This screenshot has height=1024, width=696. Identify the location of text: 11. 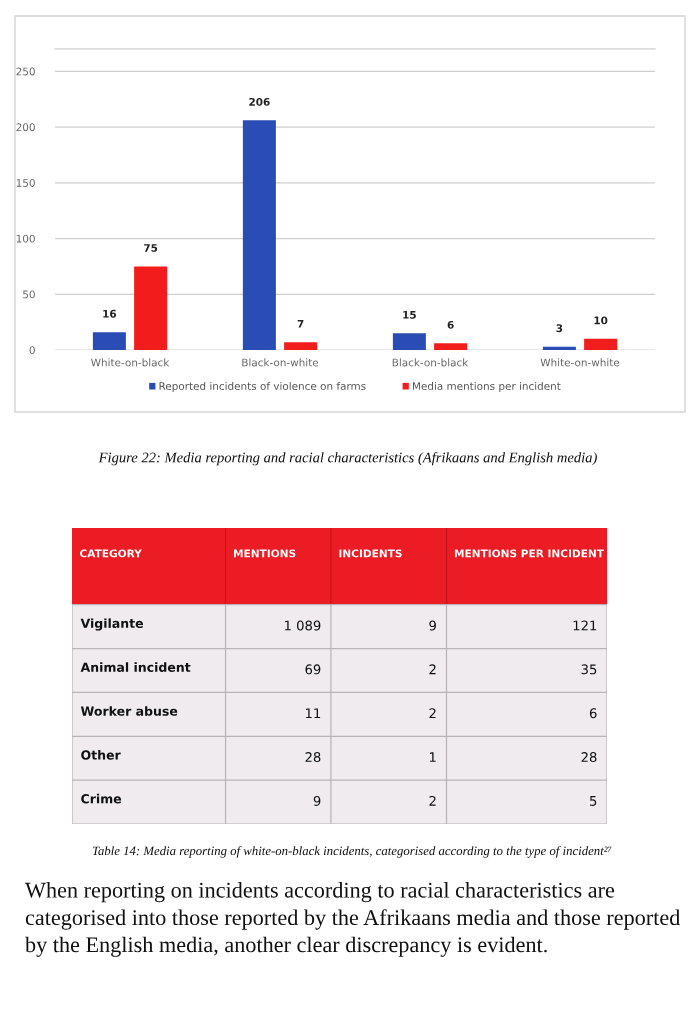
(313, 713).